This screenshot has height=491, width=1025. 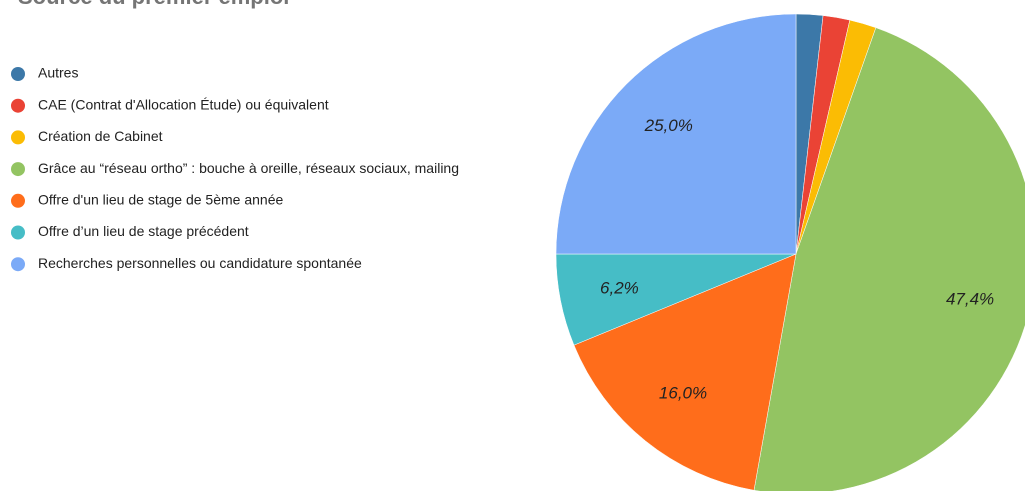 I want to click on chart-title: Source du premier emploi, so click(x=153, y=4).